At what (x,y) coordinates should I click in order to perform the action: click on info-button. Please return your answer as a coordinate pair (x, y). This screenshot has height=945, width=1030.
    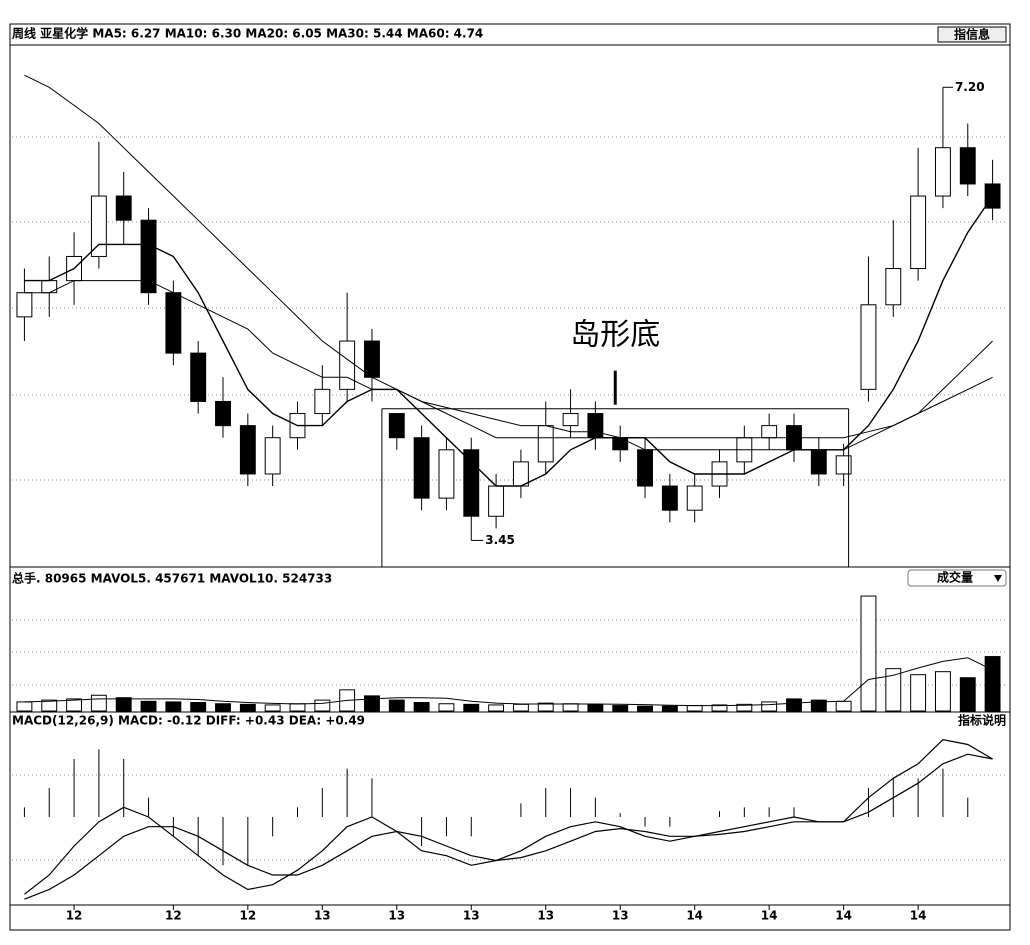
    Looking at the image, I should click on (972, 34).